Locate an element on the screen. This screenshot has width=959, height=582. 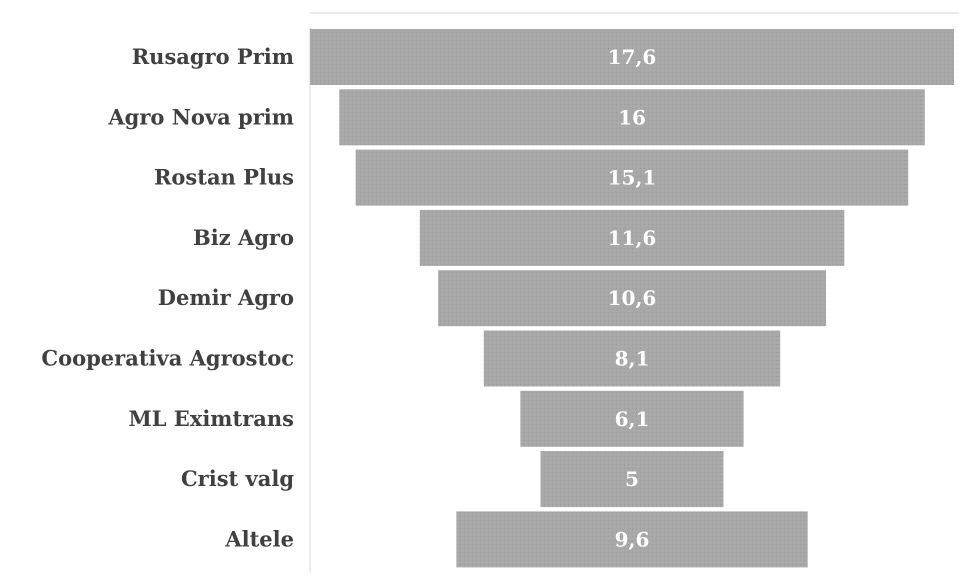
value-label: 11,6 is located at coordinates (632, 238).